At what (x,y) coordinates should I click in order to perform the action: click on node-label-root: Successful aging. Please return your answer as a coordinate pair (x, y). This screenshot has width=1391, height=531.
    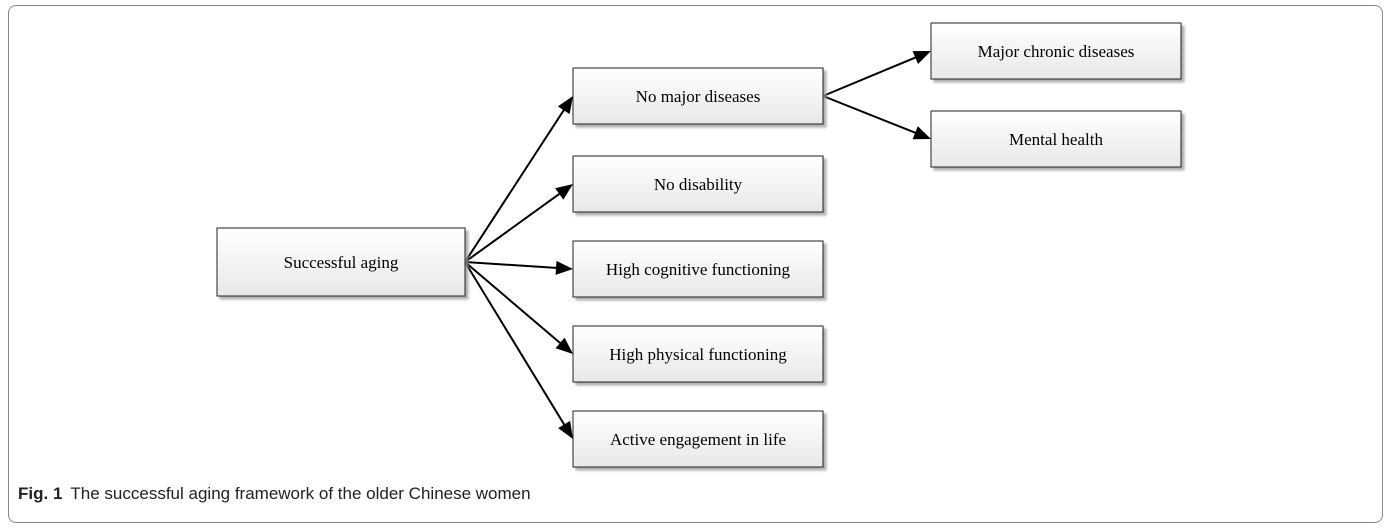
    Looking at the image, I should click on (341, 262).